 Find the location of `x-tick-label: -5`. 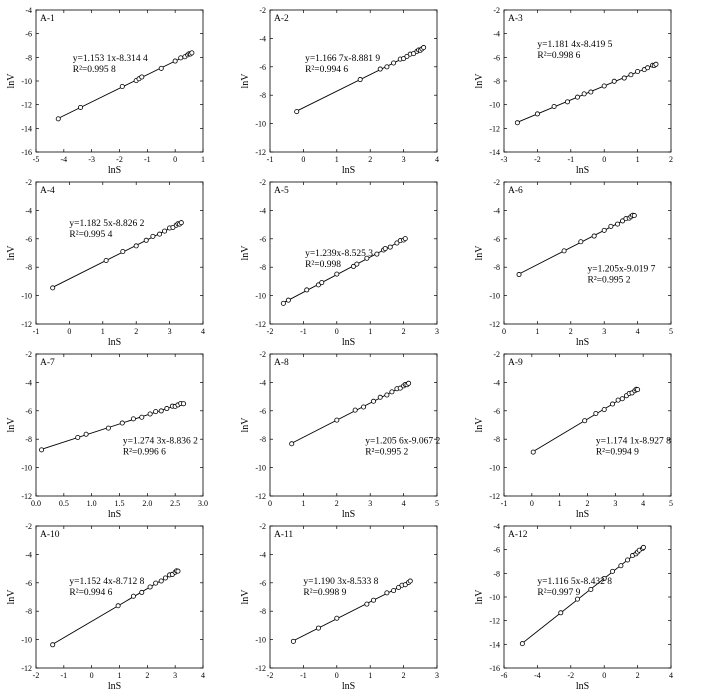

x-tick-label: -5 is located at coordinates (36, 159).